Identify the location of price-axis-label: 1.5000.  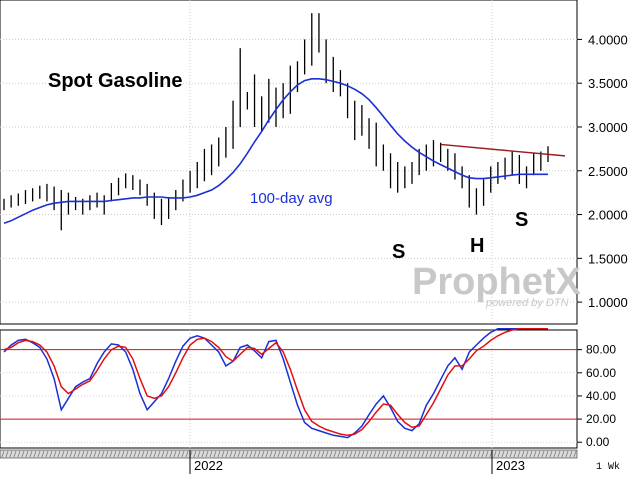
(608, 258).